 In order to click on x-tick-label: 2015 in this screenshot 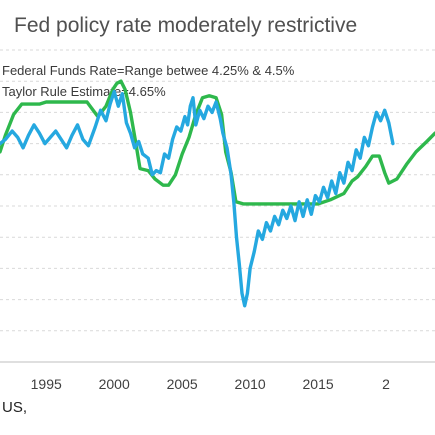, I will do `click(318, 384)`.